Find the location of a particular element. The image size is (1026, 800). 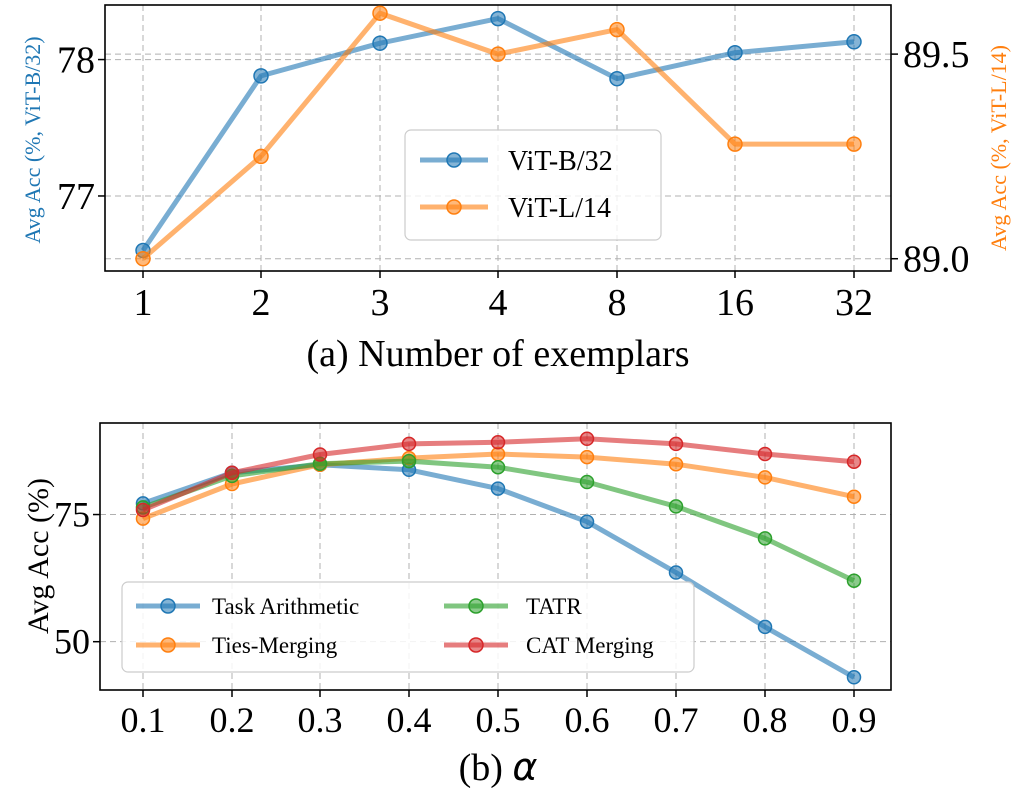

x-tick-label-b-4: 0.5 is located at coordinates (498, 720).